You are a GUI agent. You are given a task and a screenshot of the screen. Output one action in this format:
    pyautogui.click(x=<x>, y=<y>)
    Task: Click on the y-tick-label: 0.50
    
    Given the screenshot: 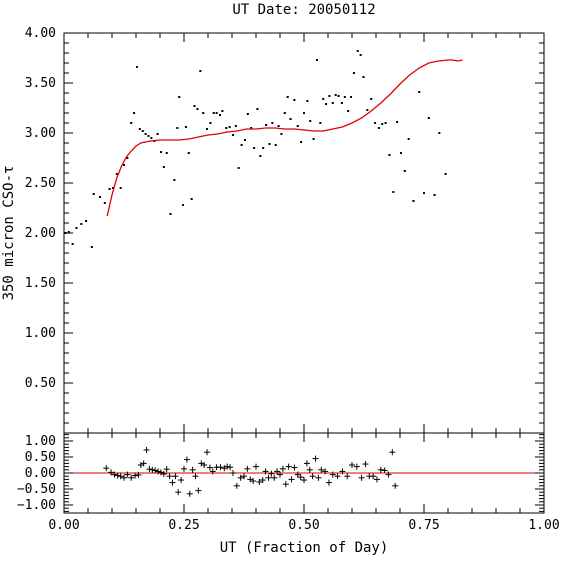 What is the action you would take?
    pyautogui.click(x=40, y=457)
    